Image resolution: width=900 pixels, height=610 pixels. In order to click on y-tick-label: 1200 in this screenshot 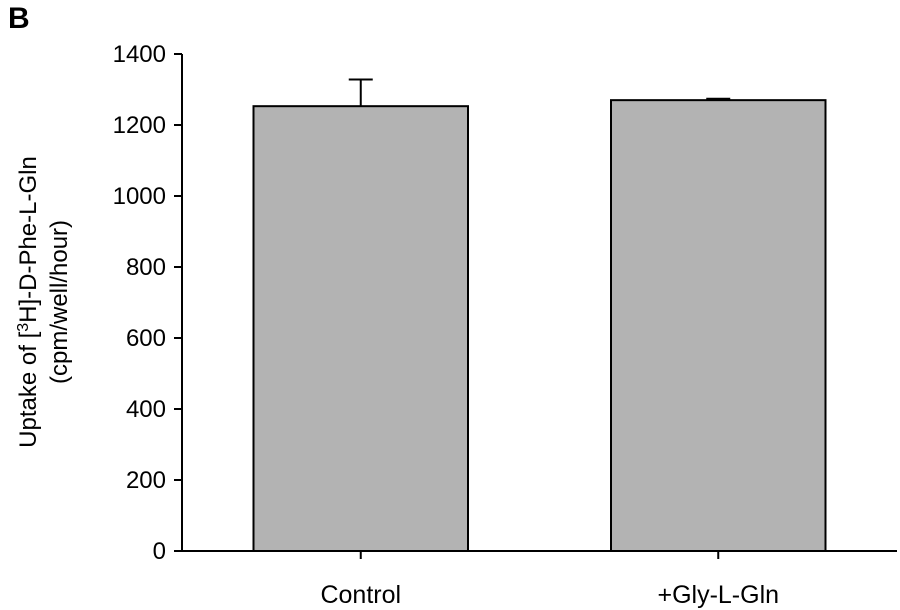, I will do `click(139, 125)`.